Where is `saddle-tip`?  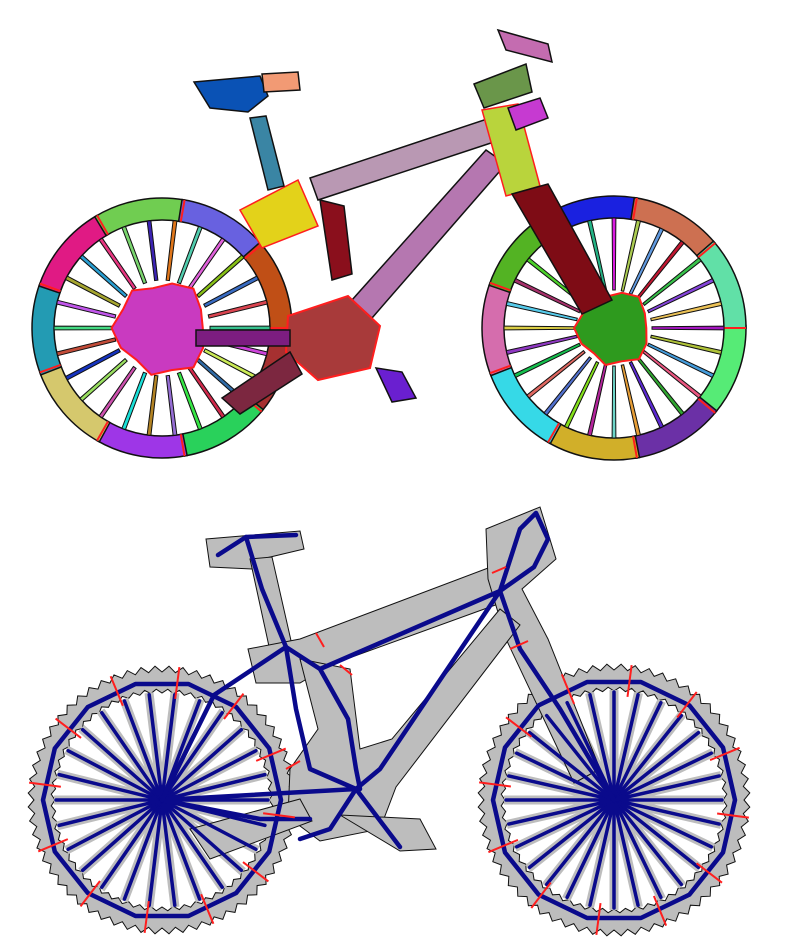 saddle-tip is located at coordinates (281, 82).